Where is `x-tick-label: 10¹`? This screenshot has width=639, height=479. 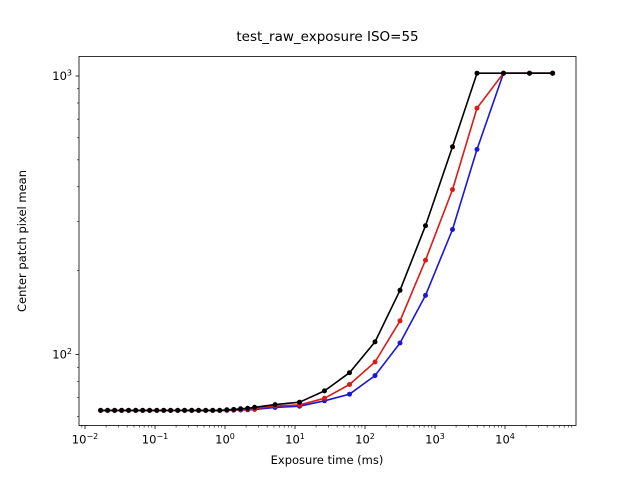
x-tick-label: 10¹ is located at coordinates (295, 439).